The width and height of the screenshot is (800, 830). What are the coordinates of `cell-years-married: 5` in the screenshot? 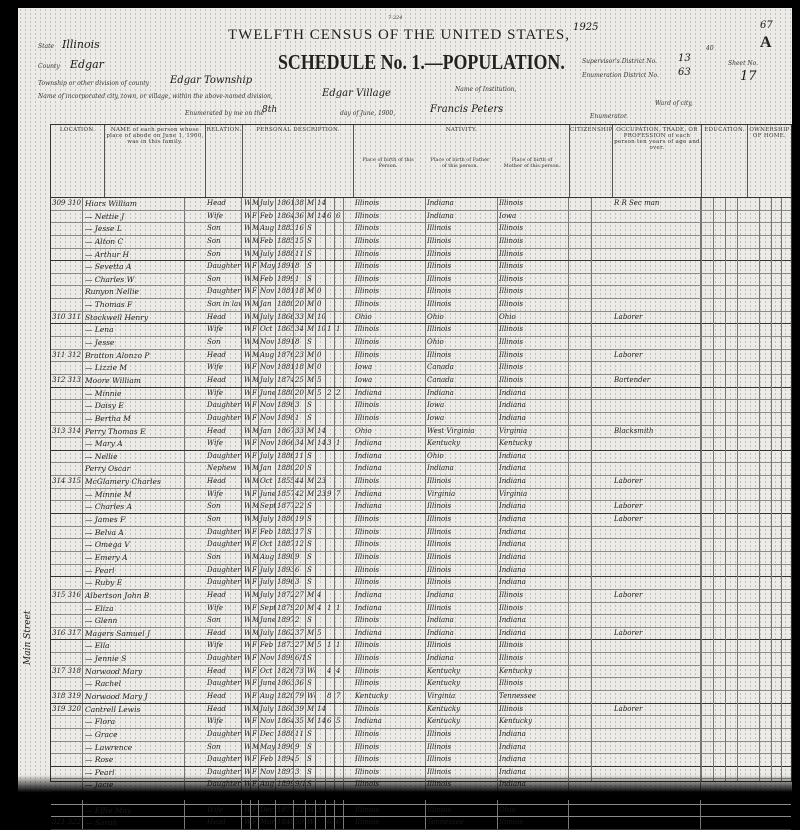 It's located at (321, 393).